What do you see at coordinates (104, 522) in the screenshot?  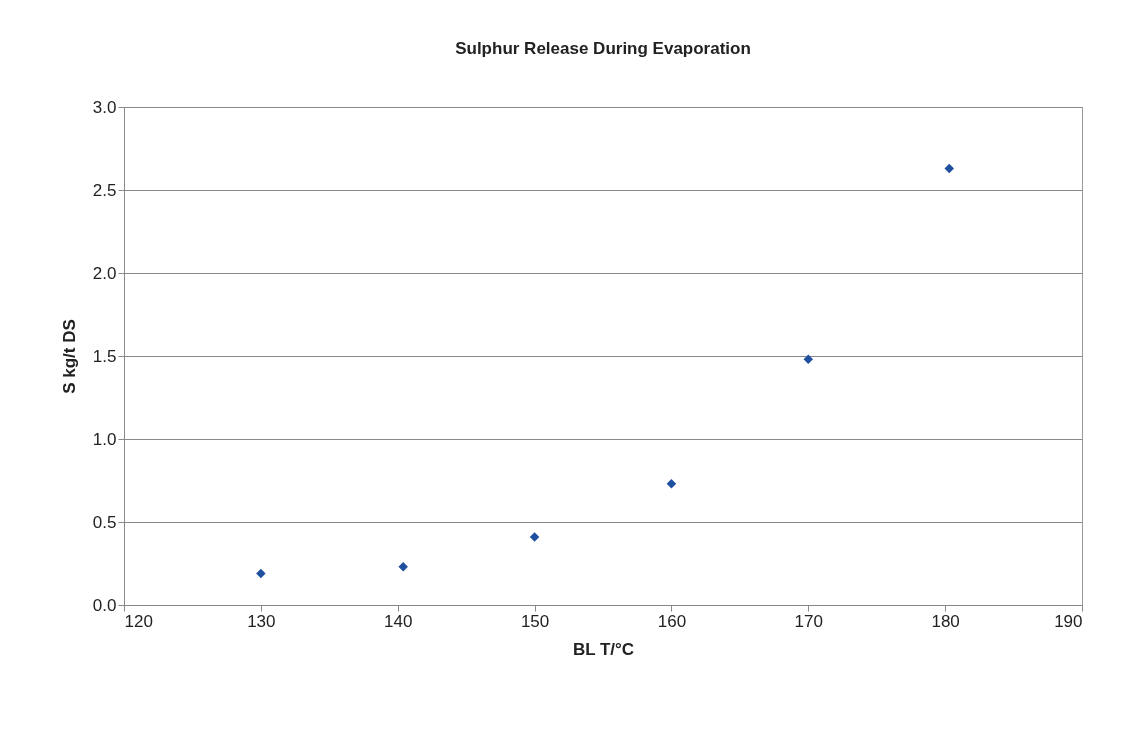 I see `y-tick-label: 0.5` at bounding box center [104, 522].